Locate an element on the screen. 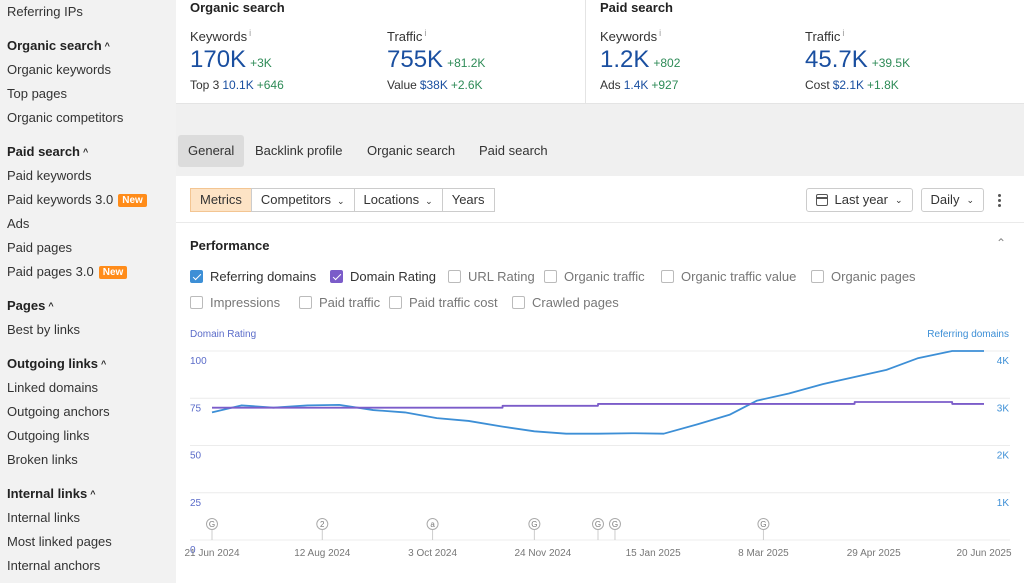  metric-label: Keywords is located at coordinates (629, 36).